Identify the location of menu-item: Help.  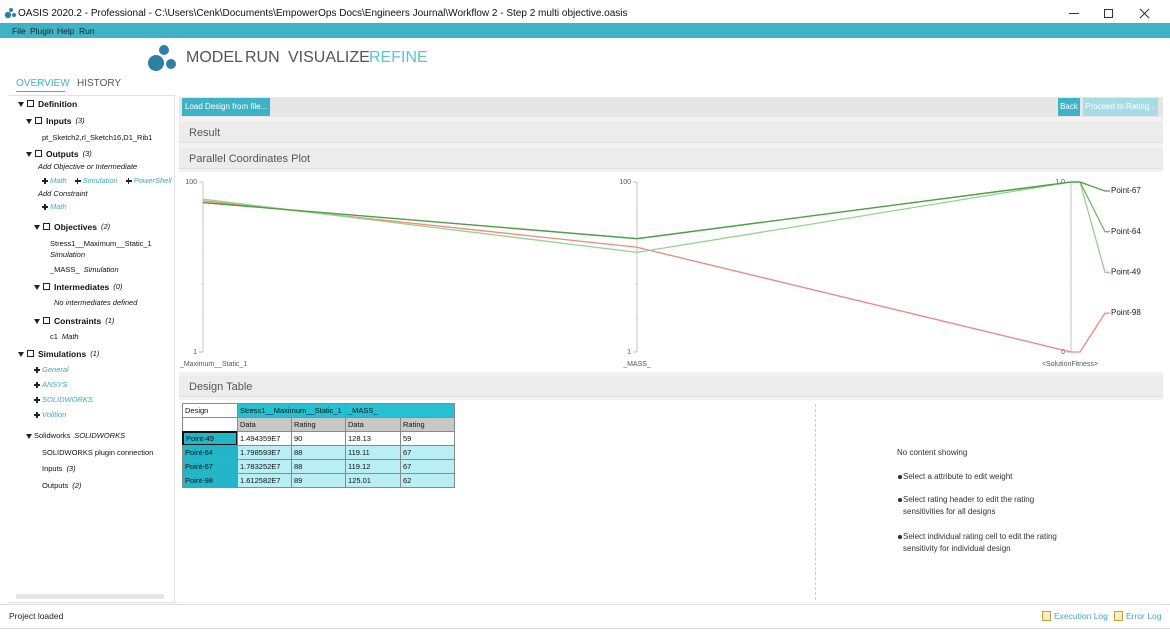
(66, 31).